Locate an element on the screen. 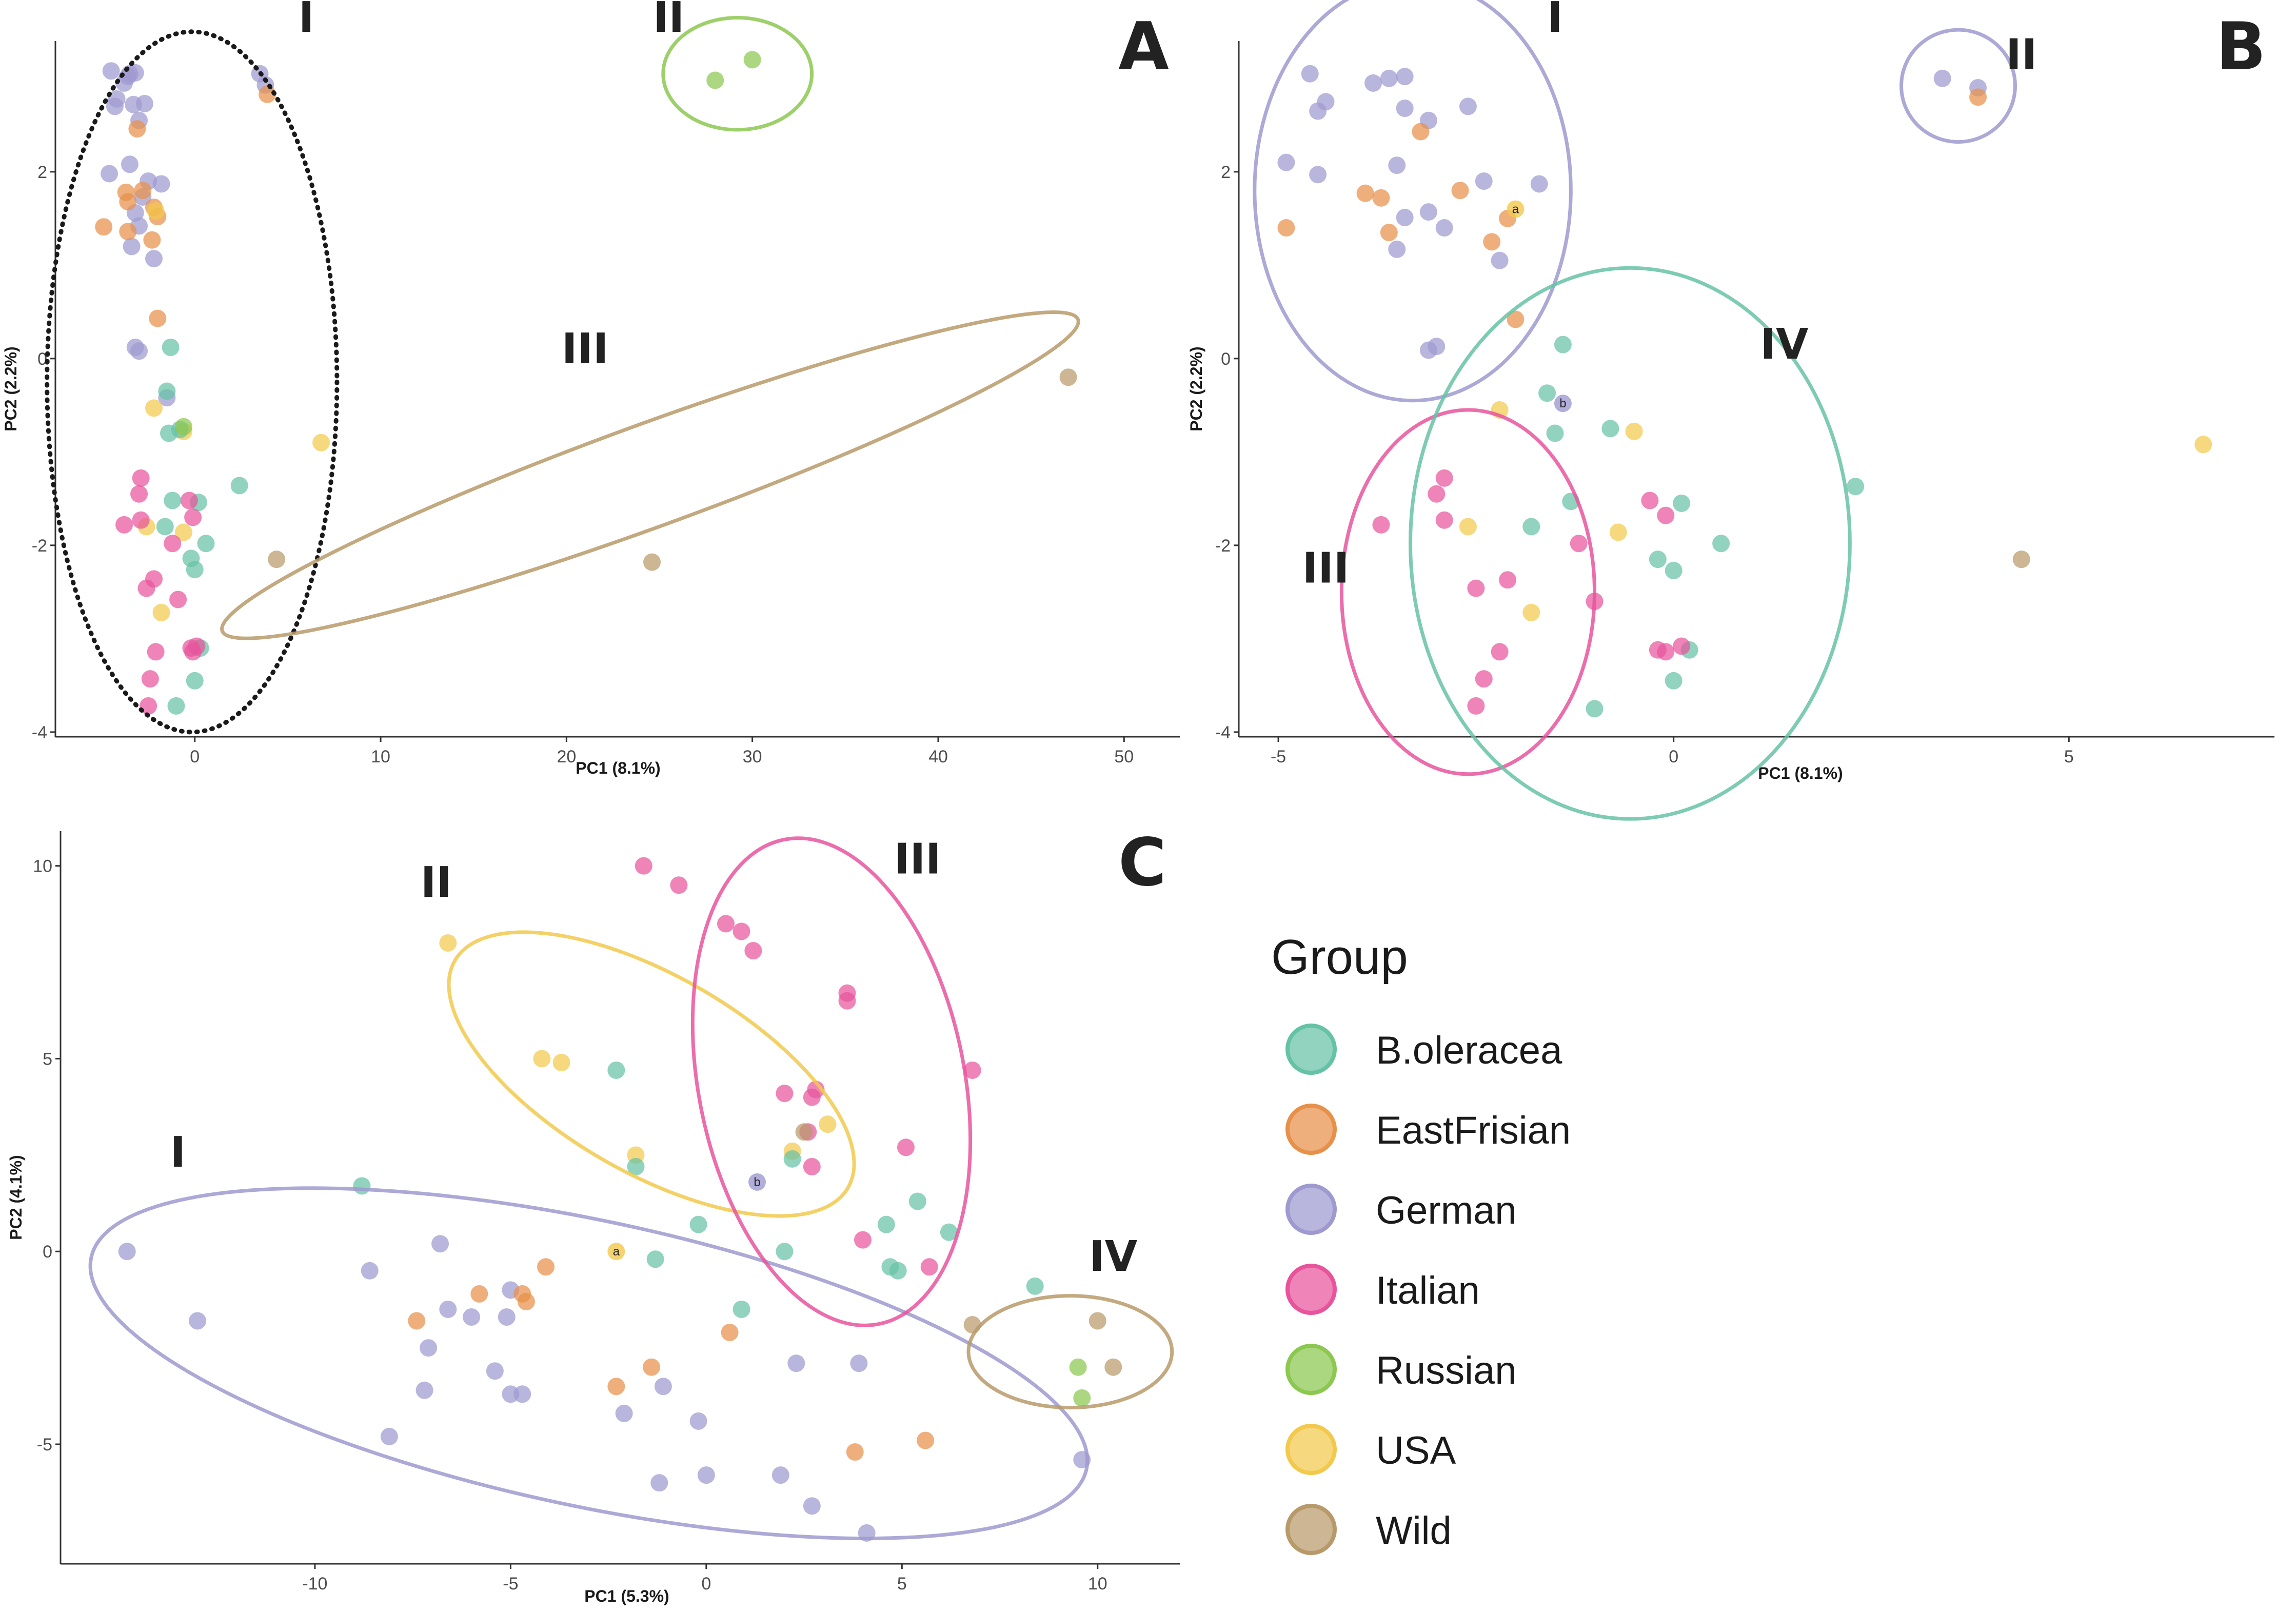 This screenshot has height=1611, width=2296. panel-letter: B is located at coordinates (2241, 47).